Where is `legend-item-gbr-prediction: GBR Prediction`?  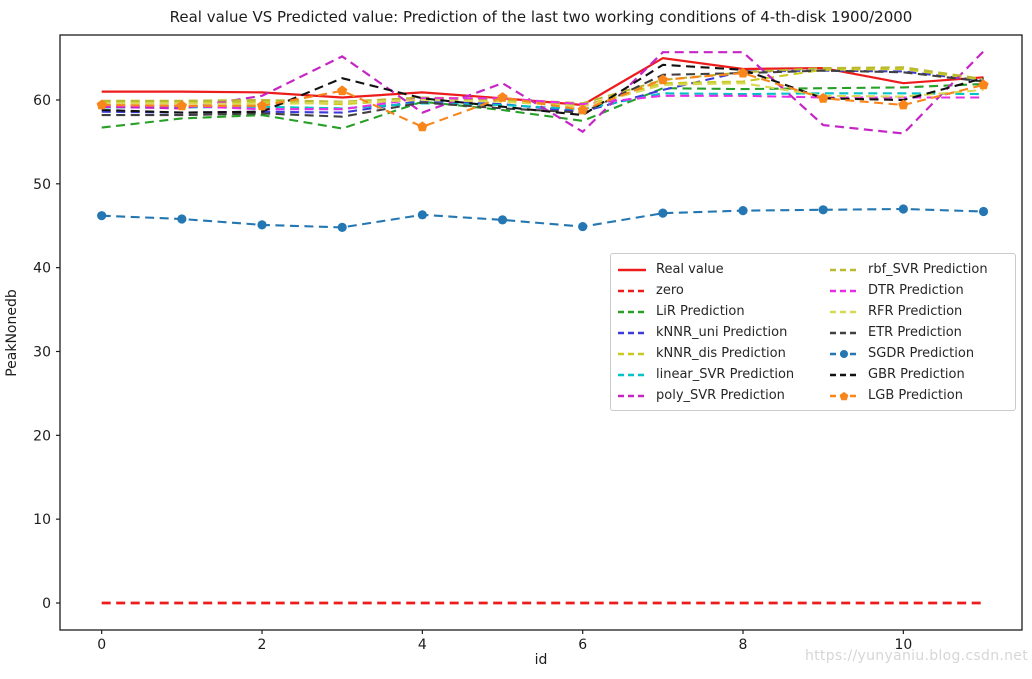
legend-item-gbr-prediction: GBR Prediction is located at coordinates (920, 374).